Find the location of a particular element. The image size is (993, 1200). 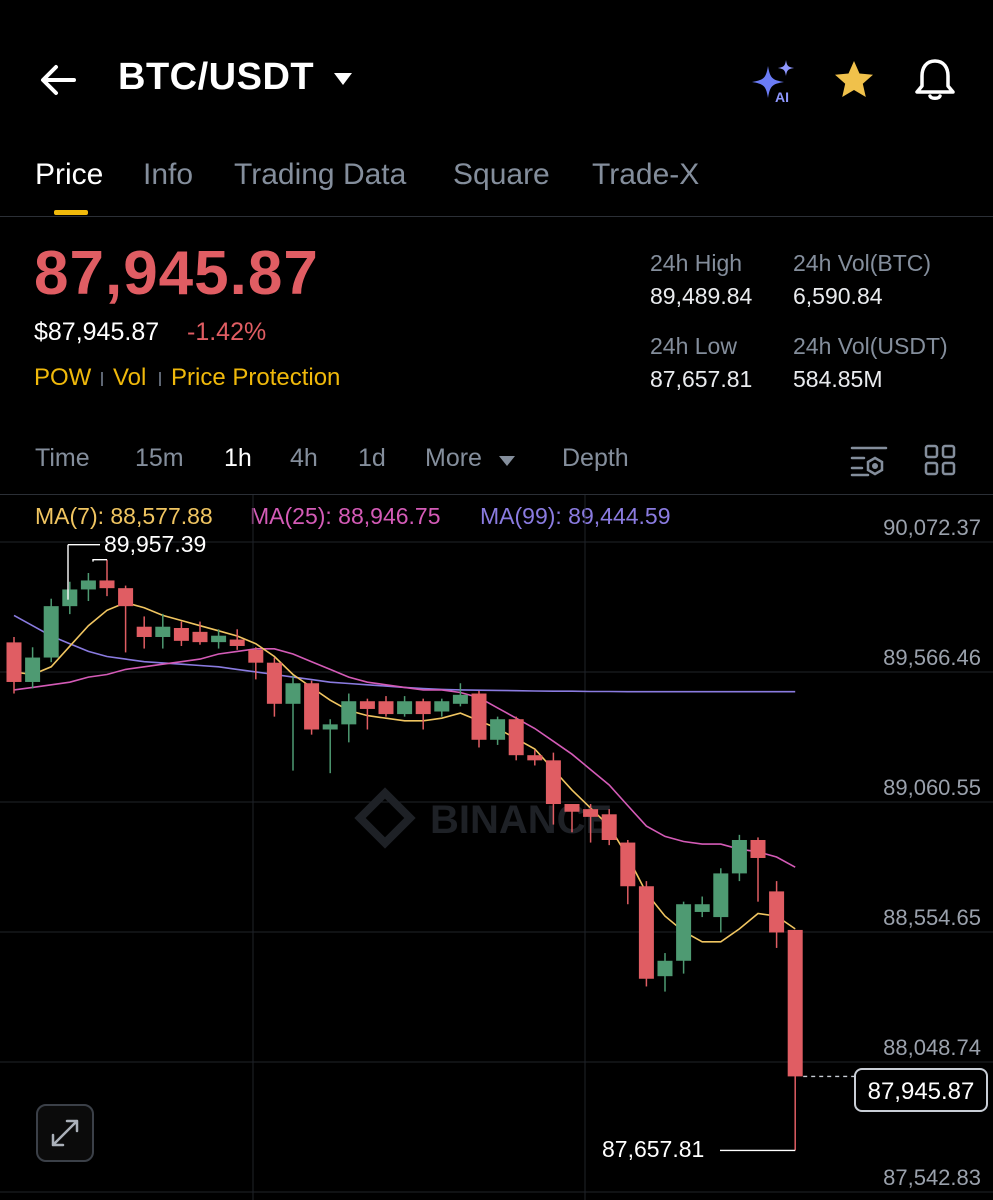

layout-grid-icon is located at coordinates (940, 460).